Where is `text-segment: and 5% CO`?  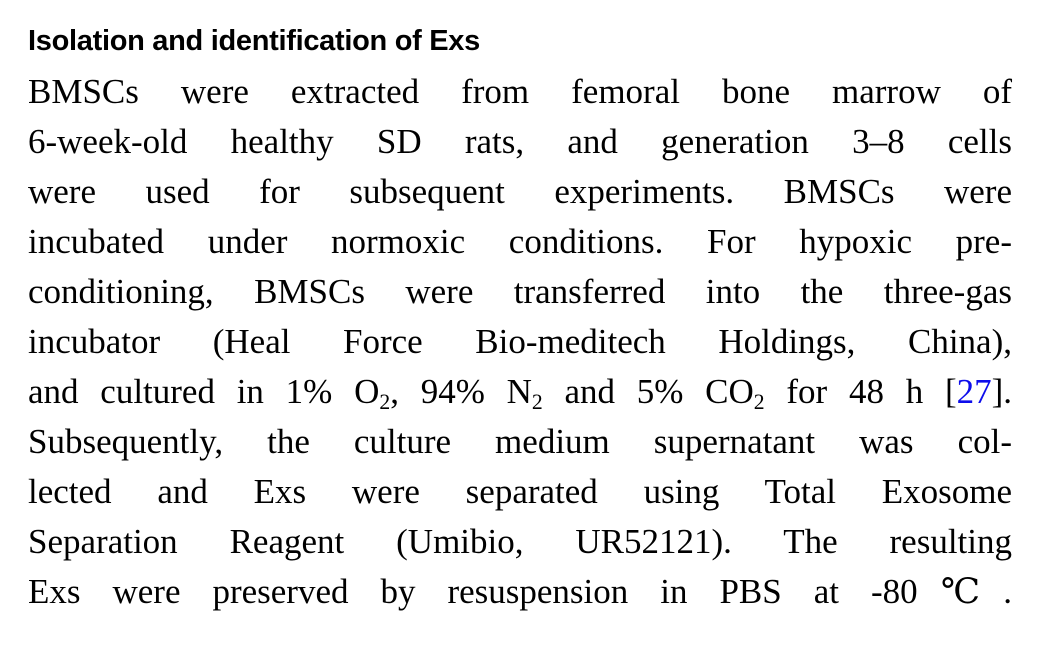
text-segment: and 5% CO is located at coordinates (648, 391).